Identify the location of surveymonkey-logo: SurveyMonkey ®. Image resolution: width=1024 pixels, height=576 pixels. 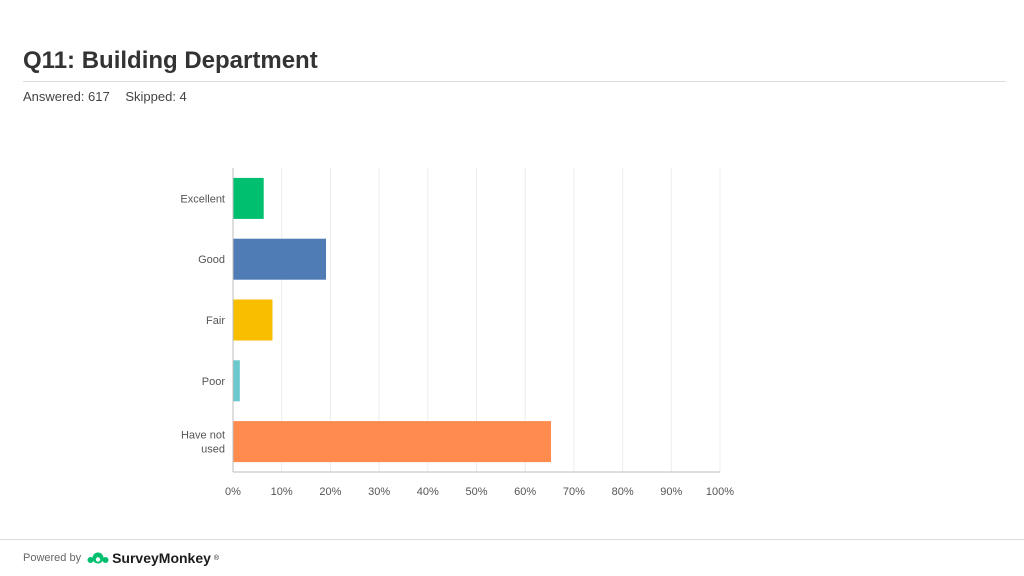
(153, 558).